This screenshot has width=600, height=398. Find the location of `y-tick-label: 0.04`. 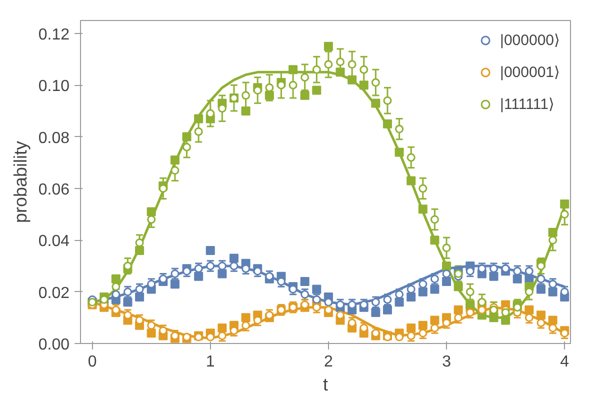

y-tick-label: 0.04 is located at coordinates (54, 241).